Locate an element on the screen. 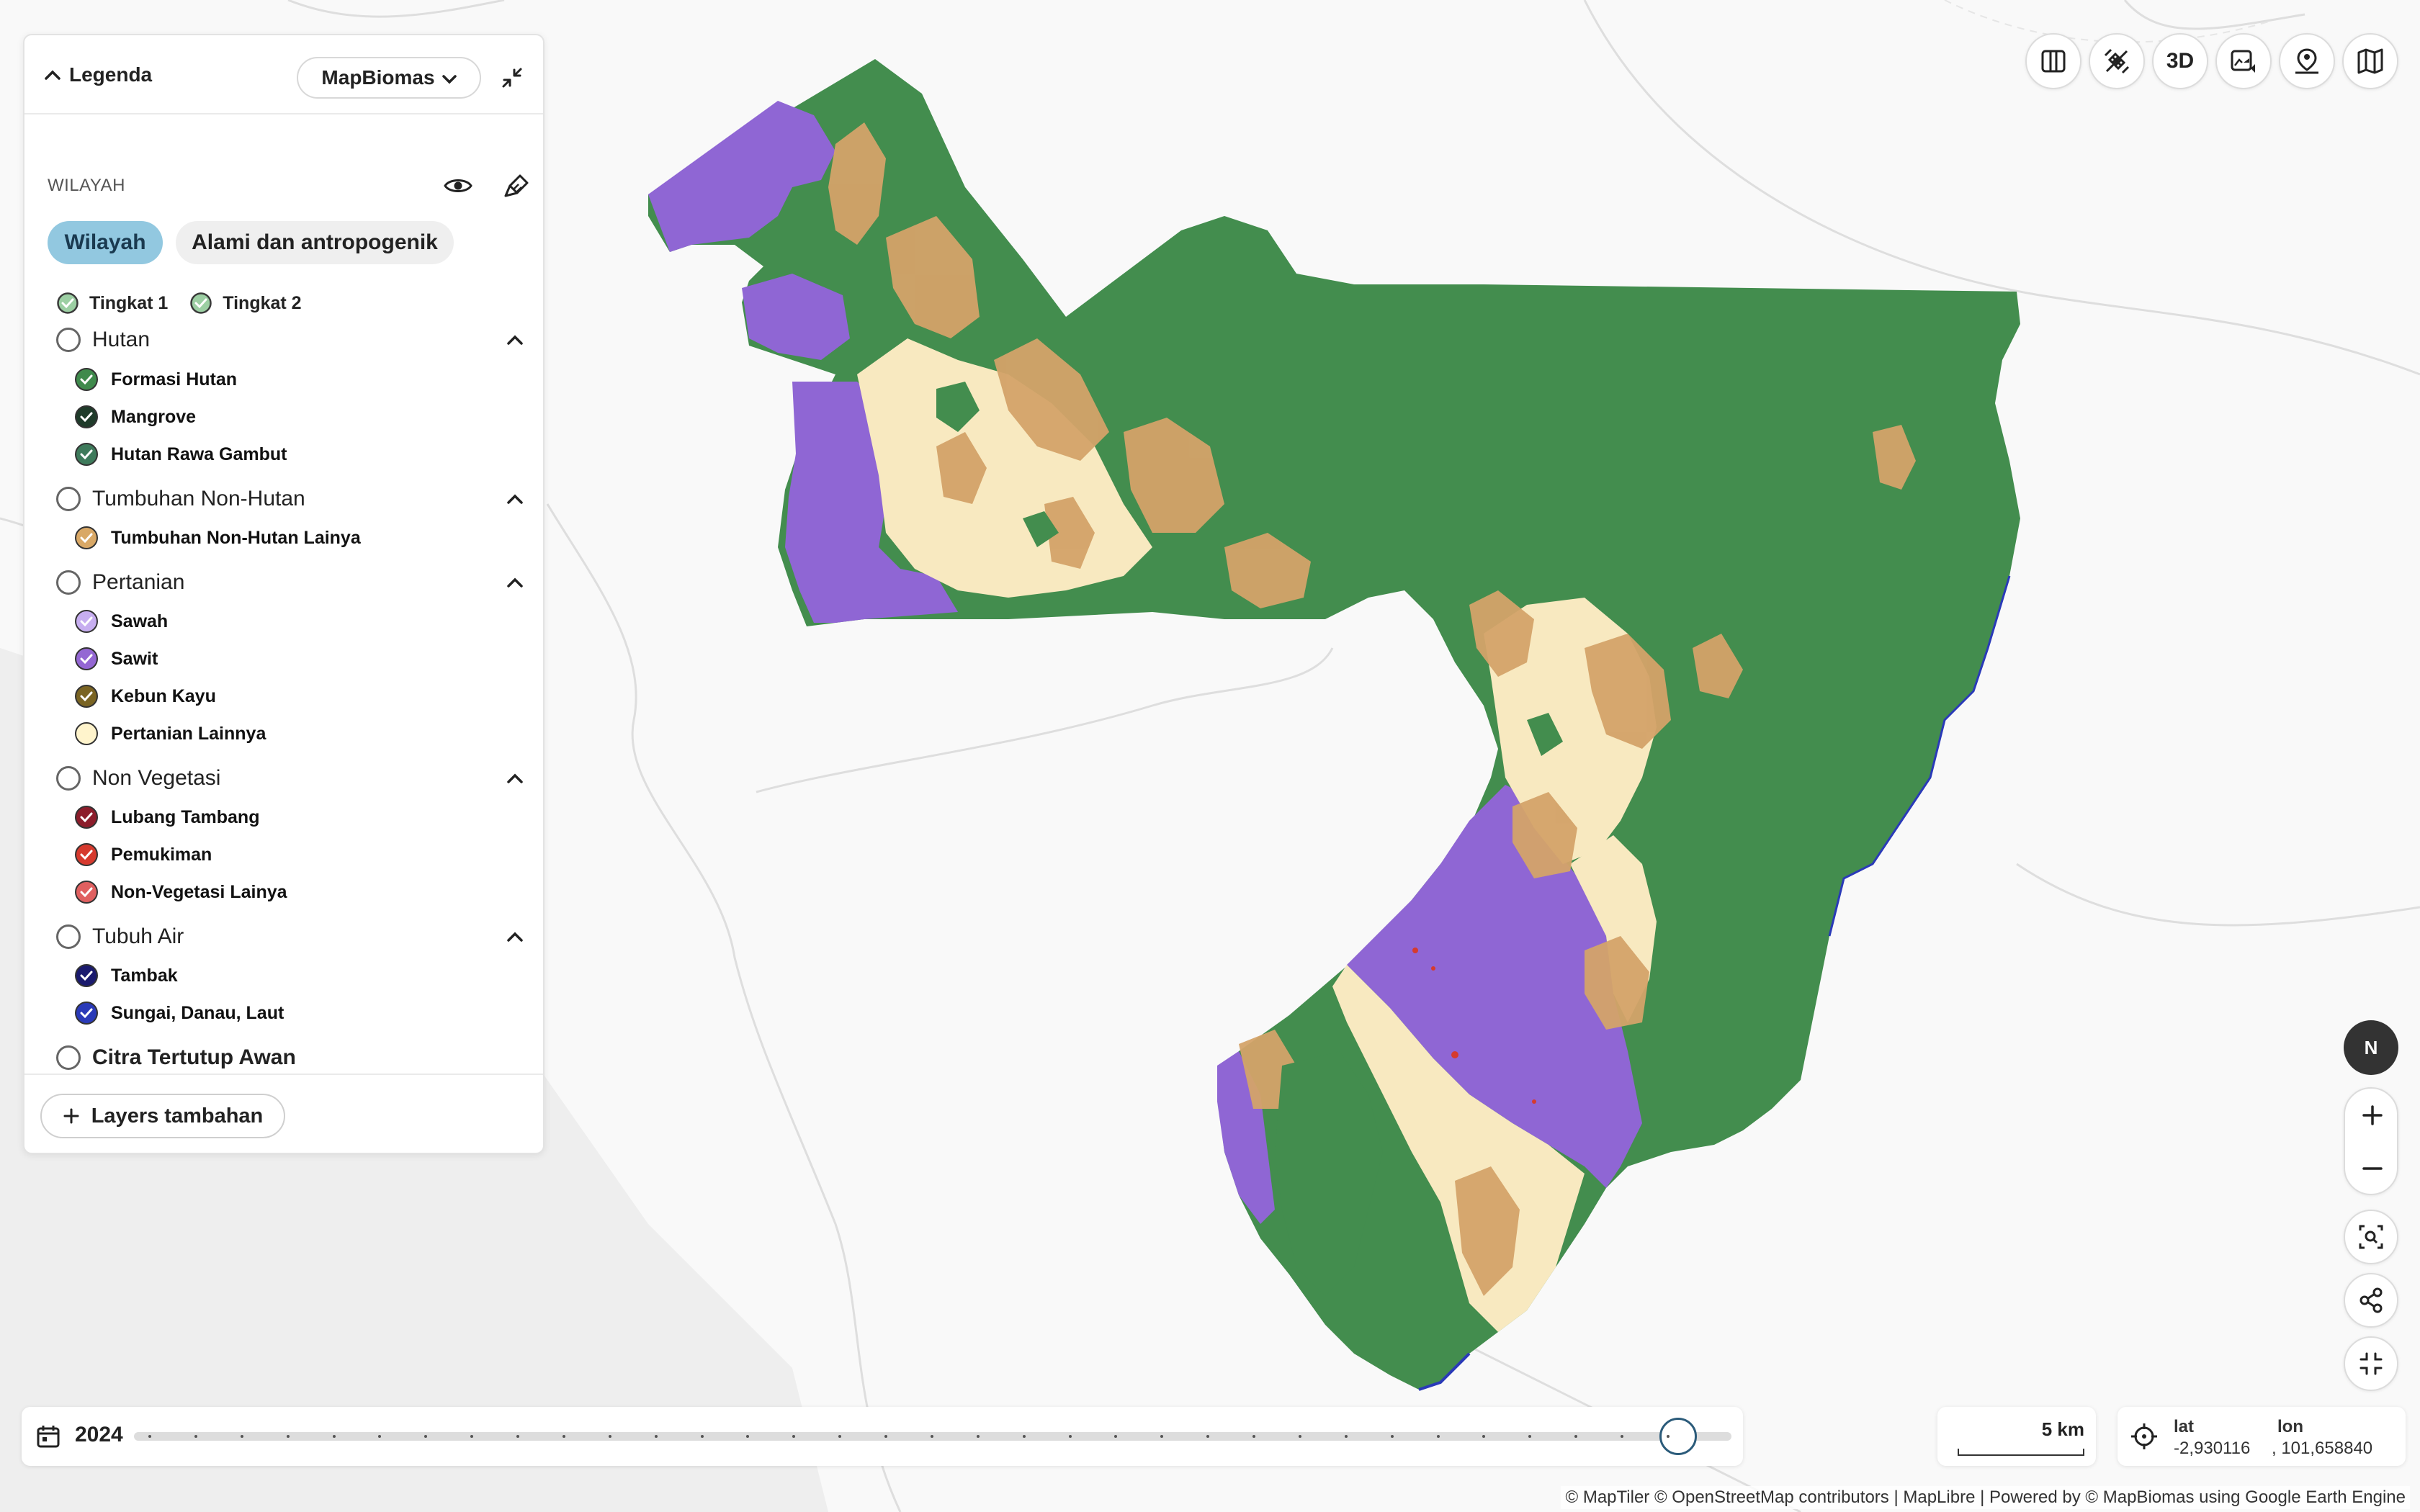 This screenshot has width=2420, height=1512. legend-item-pemukiman: Pemukiman is located at coordinates (291, 854).